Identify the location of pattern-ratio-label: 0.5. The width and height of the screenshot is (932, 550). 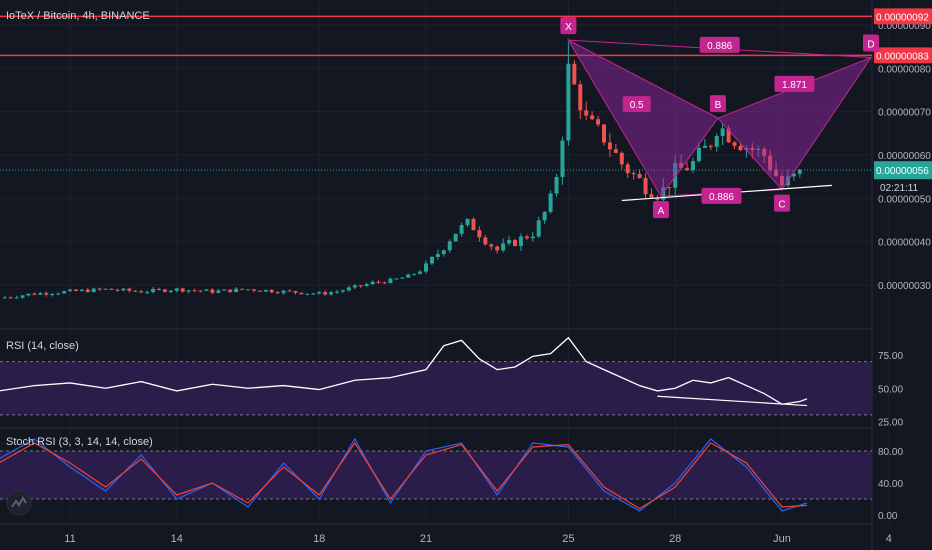
(637, 105).